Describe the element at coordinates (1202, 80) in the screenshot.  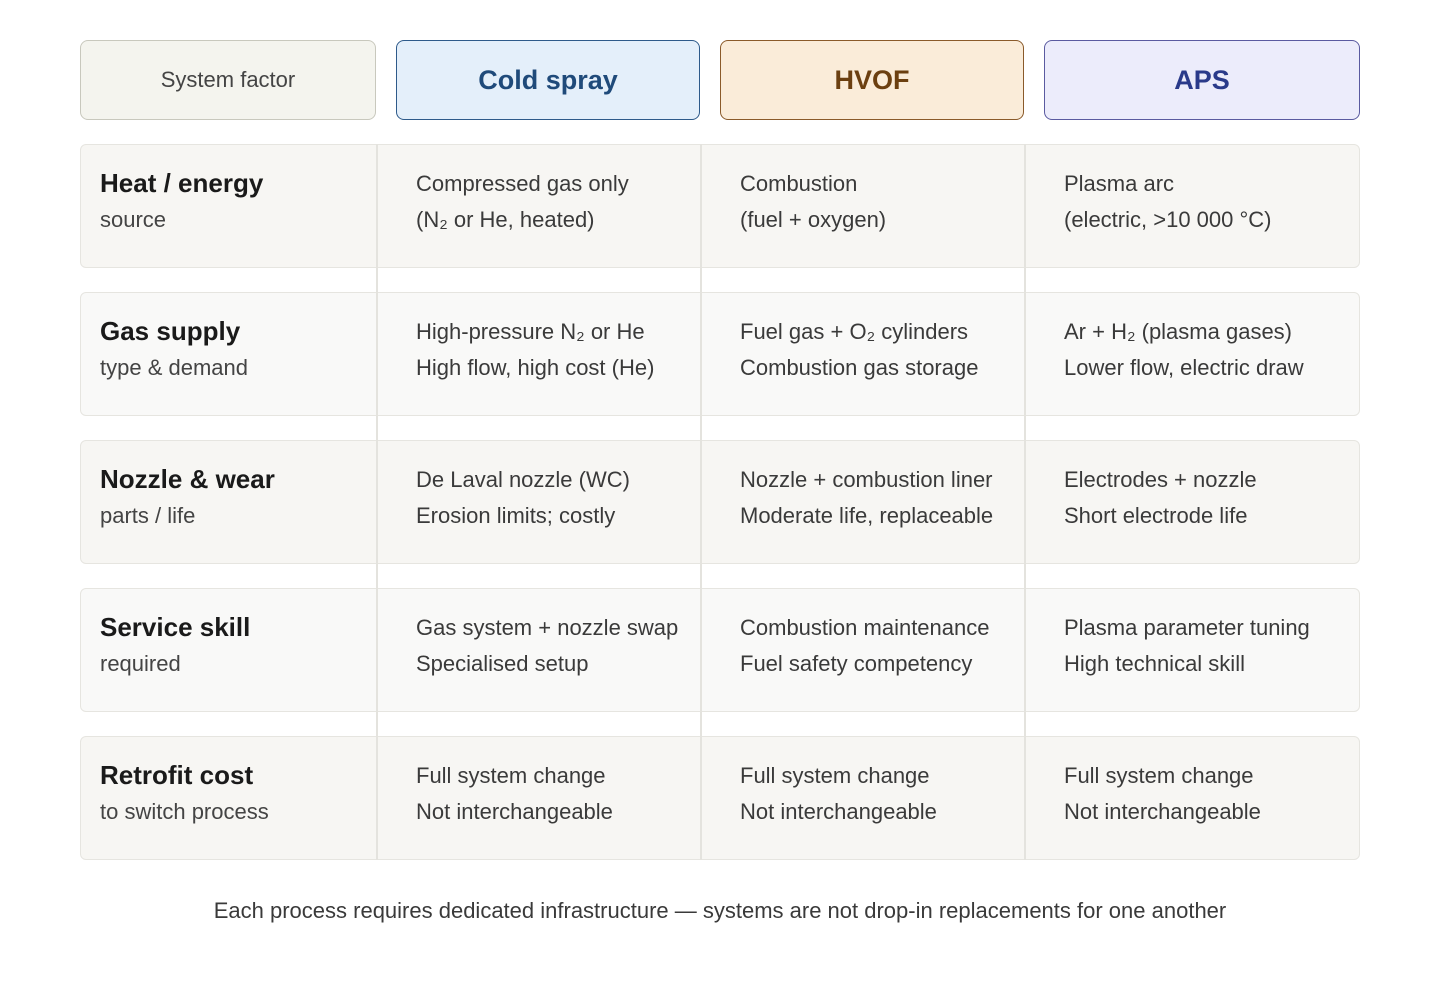
I see `column-header: APS` at that location.